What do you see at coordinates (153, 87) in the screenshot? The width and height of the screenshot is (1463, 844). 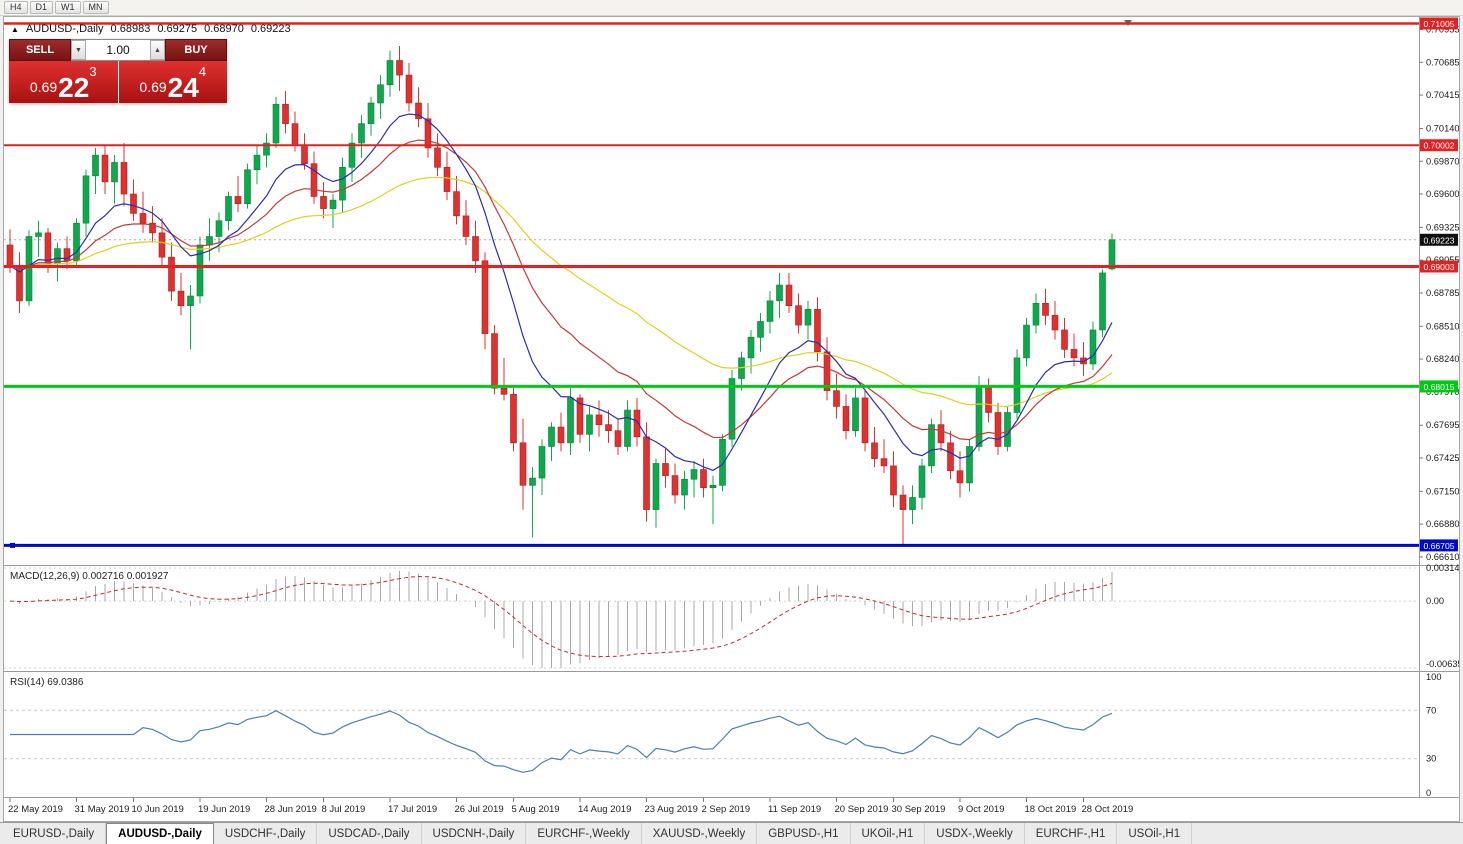 I see `buy-price-prefix: 0.69` at bounding box center [153, 87].